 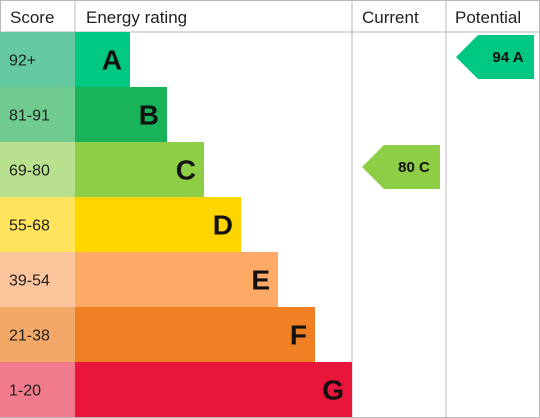 I want to click on current-rating-arrow: 80 C, so click(x=401, y=167).